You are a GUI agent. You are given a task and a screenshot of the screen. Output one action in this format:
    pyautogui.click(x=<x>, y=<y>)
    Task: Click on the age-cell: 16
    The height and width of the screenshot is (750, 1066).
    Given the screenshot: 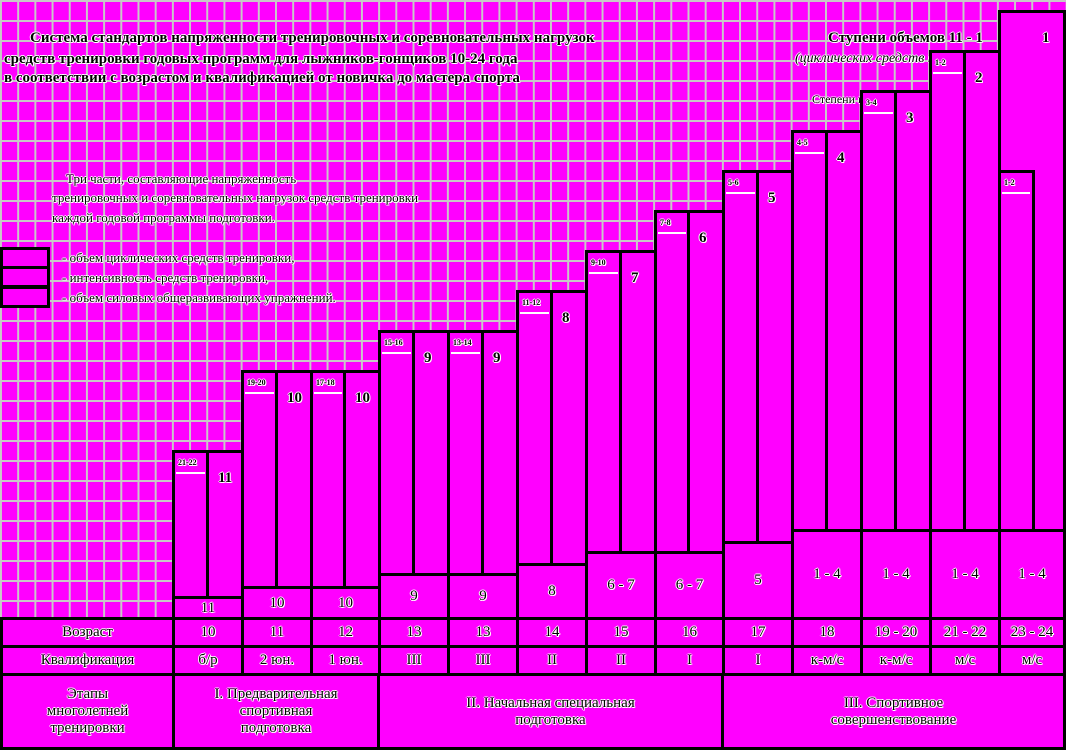 What is the action you would take?
    pyautogui.click(x=689, y=632)
    